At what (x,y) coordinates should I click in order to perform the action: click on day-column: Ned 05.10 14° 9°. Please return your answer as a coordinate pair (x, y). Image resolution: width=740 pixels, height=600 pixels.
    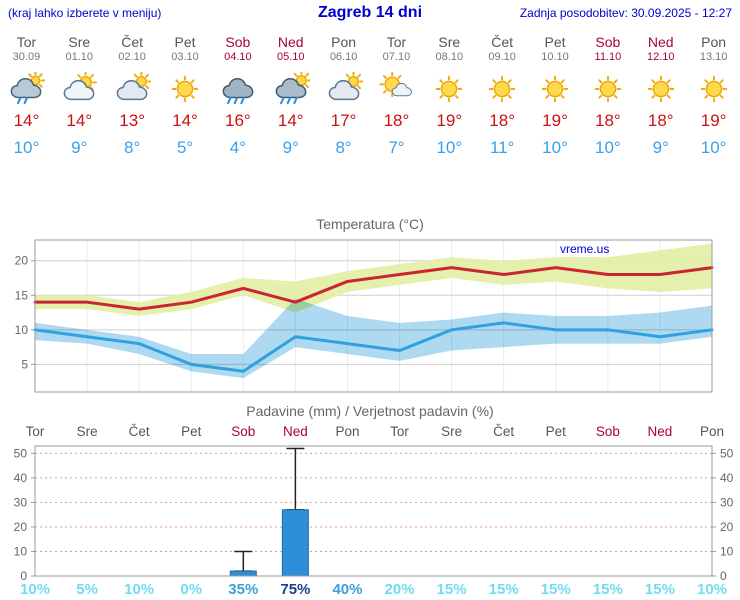
    Looking at the image, I should click on (290, 94).